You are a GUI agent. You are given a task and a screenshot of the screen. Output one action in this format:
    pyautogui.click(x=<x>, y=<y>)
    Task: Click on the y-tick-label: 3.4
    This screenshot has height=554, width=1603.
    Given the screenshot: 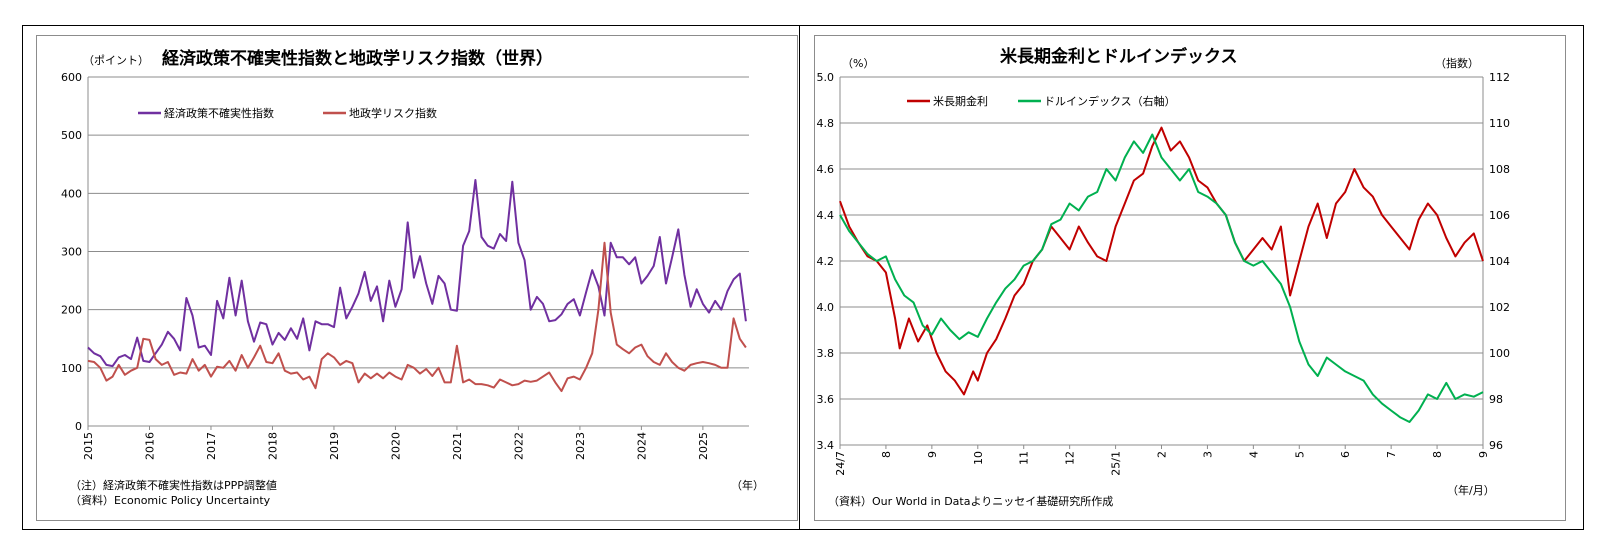 What is the action you would take?
    pyautogui.click(x=826, y=445)
    